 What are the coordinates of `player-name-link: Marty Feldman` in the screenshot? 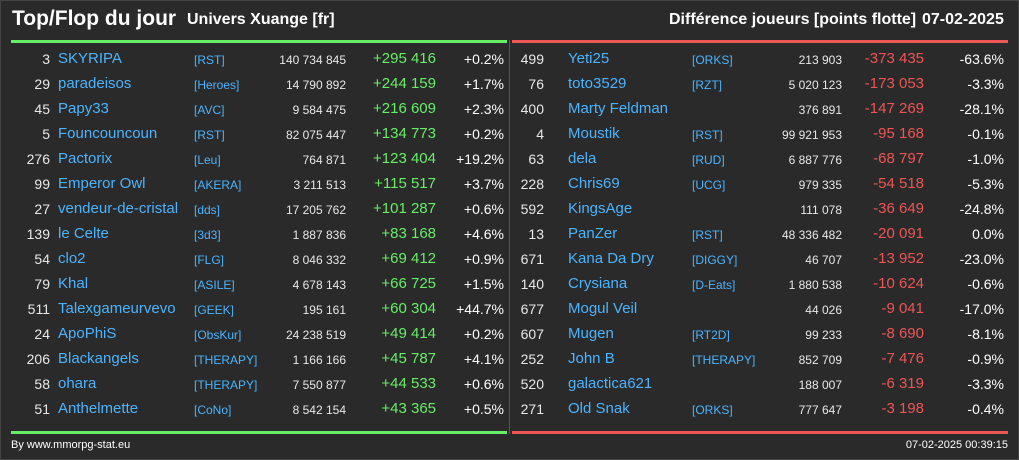 It's located at (618, 108).